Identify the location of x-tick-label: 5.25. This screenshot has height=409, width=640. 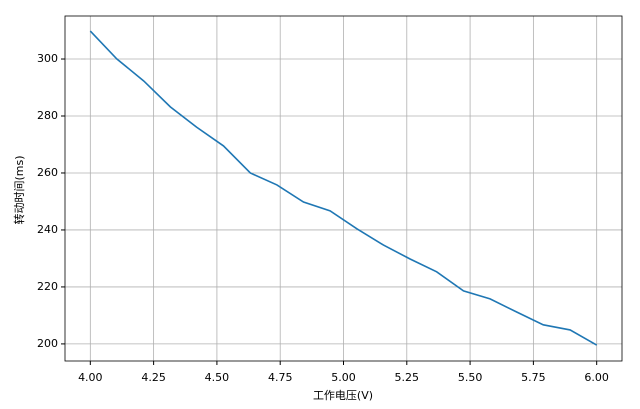
(407, 377).